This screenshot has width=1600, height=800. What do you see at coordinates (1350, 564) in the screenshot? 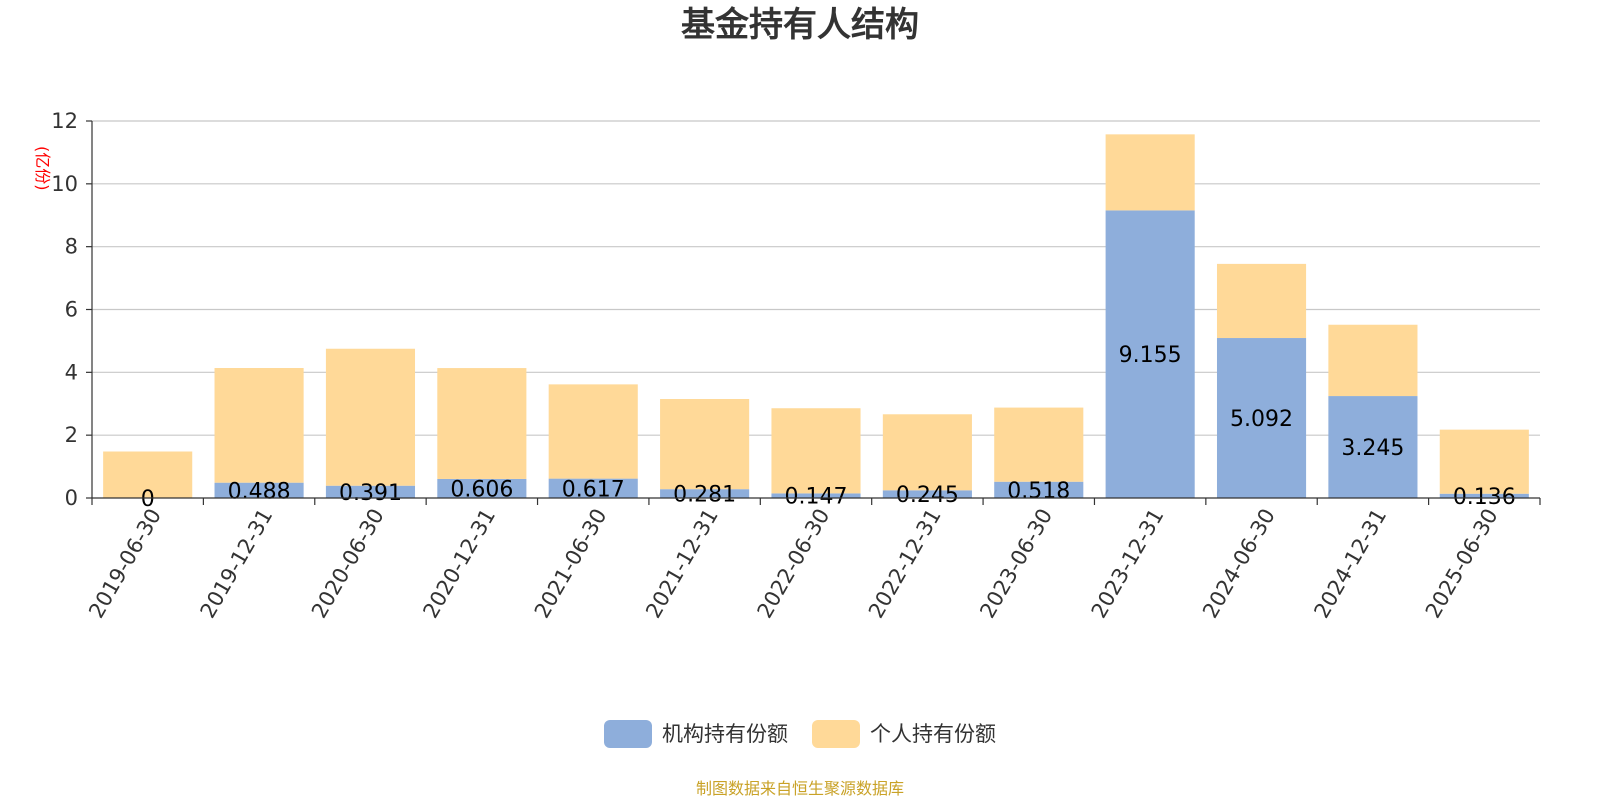
I see `x-tick-label: 2024-12-31` at bounding box center [1350, 564].